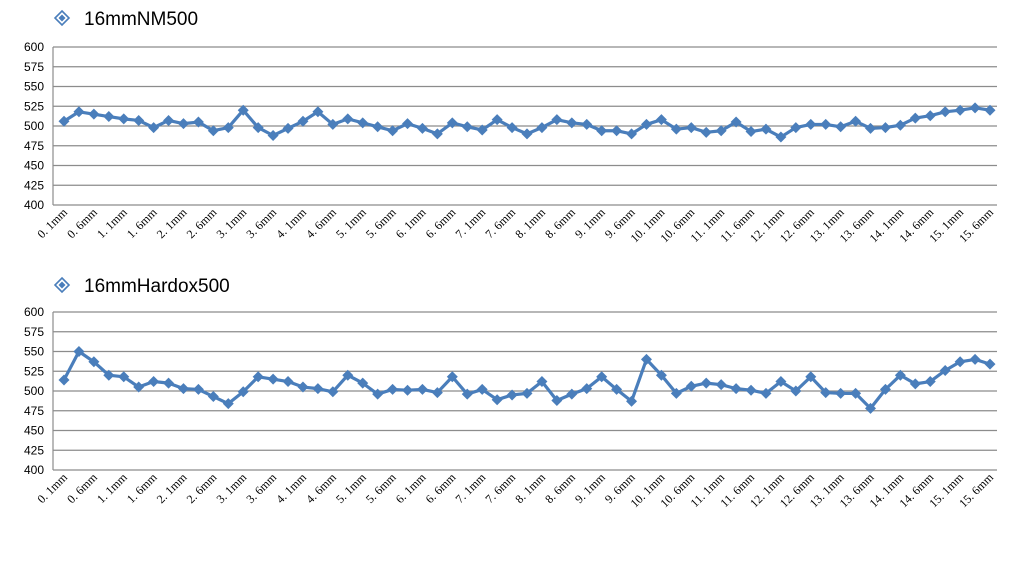  What do you see at coordinates (261, 488) in the screenshot?
I see `x-tick-label: 3. 6mm` at bounding box center [261, 488].